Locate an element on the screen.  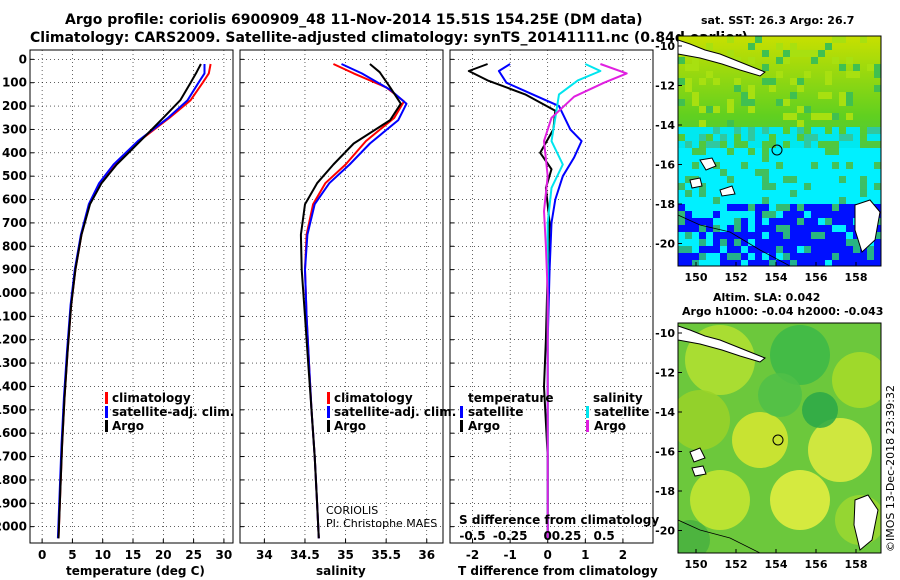
map-lat-tick-label: -16 is located at coordinates (665, 165).